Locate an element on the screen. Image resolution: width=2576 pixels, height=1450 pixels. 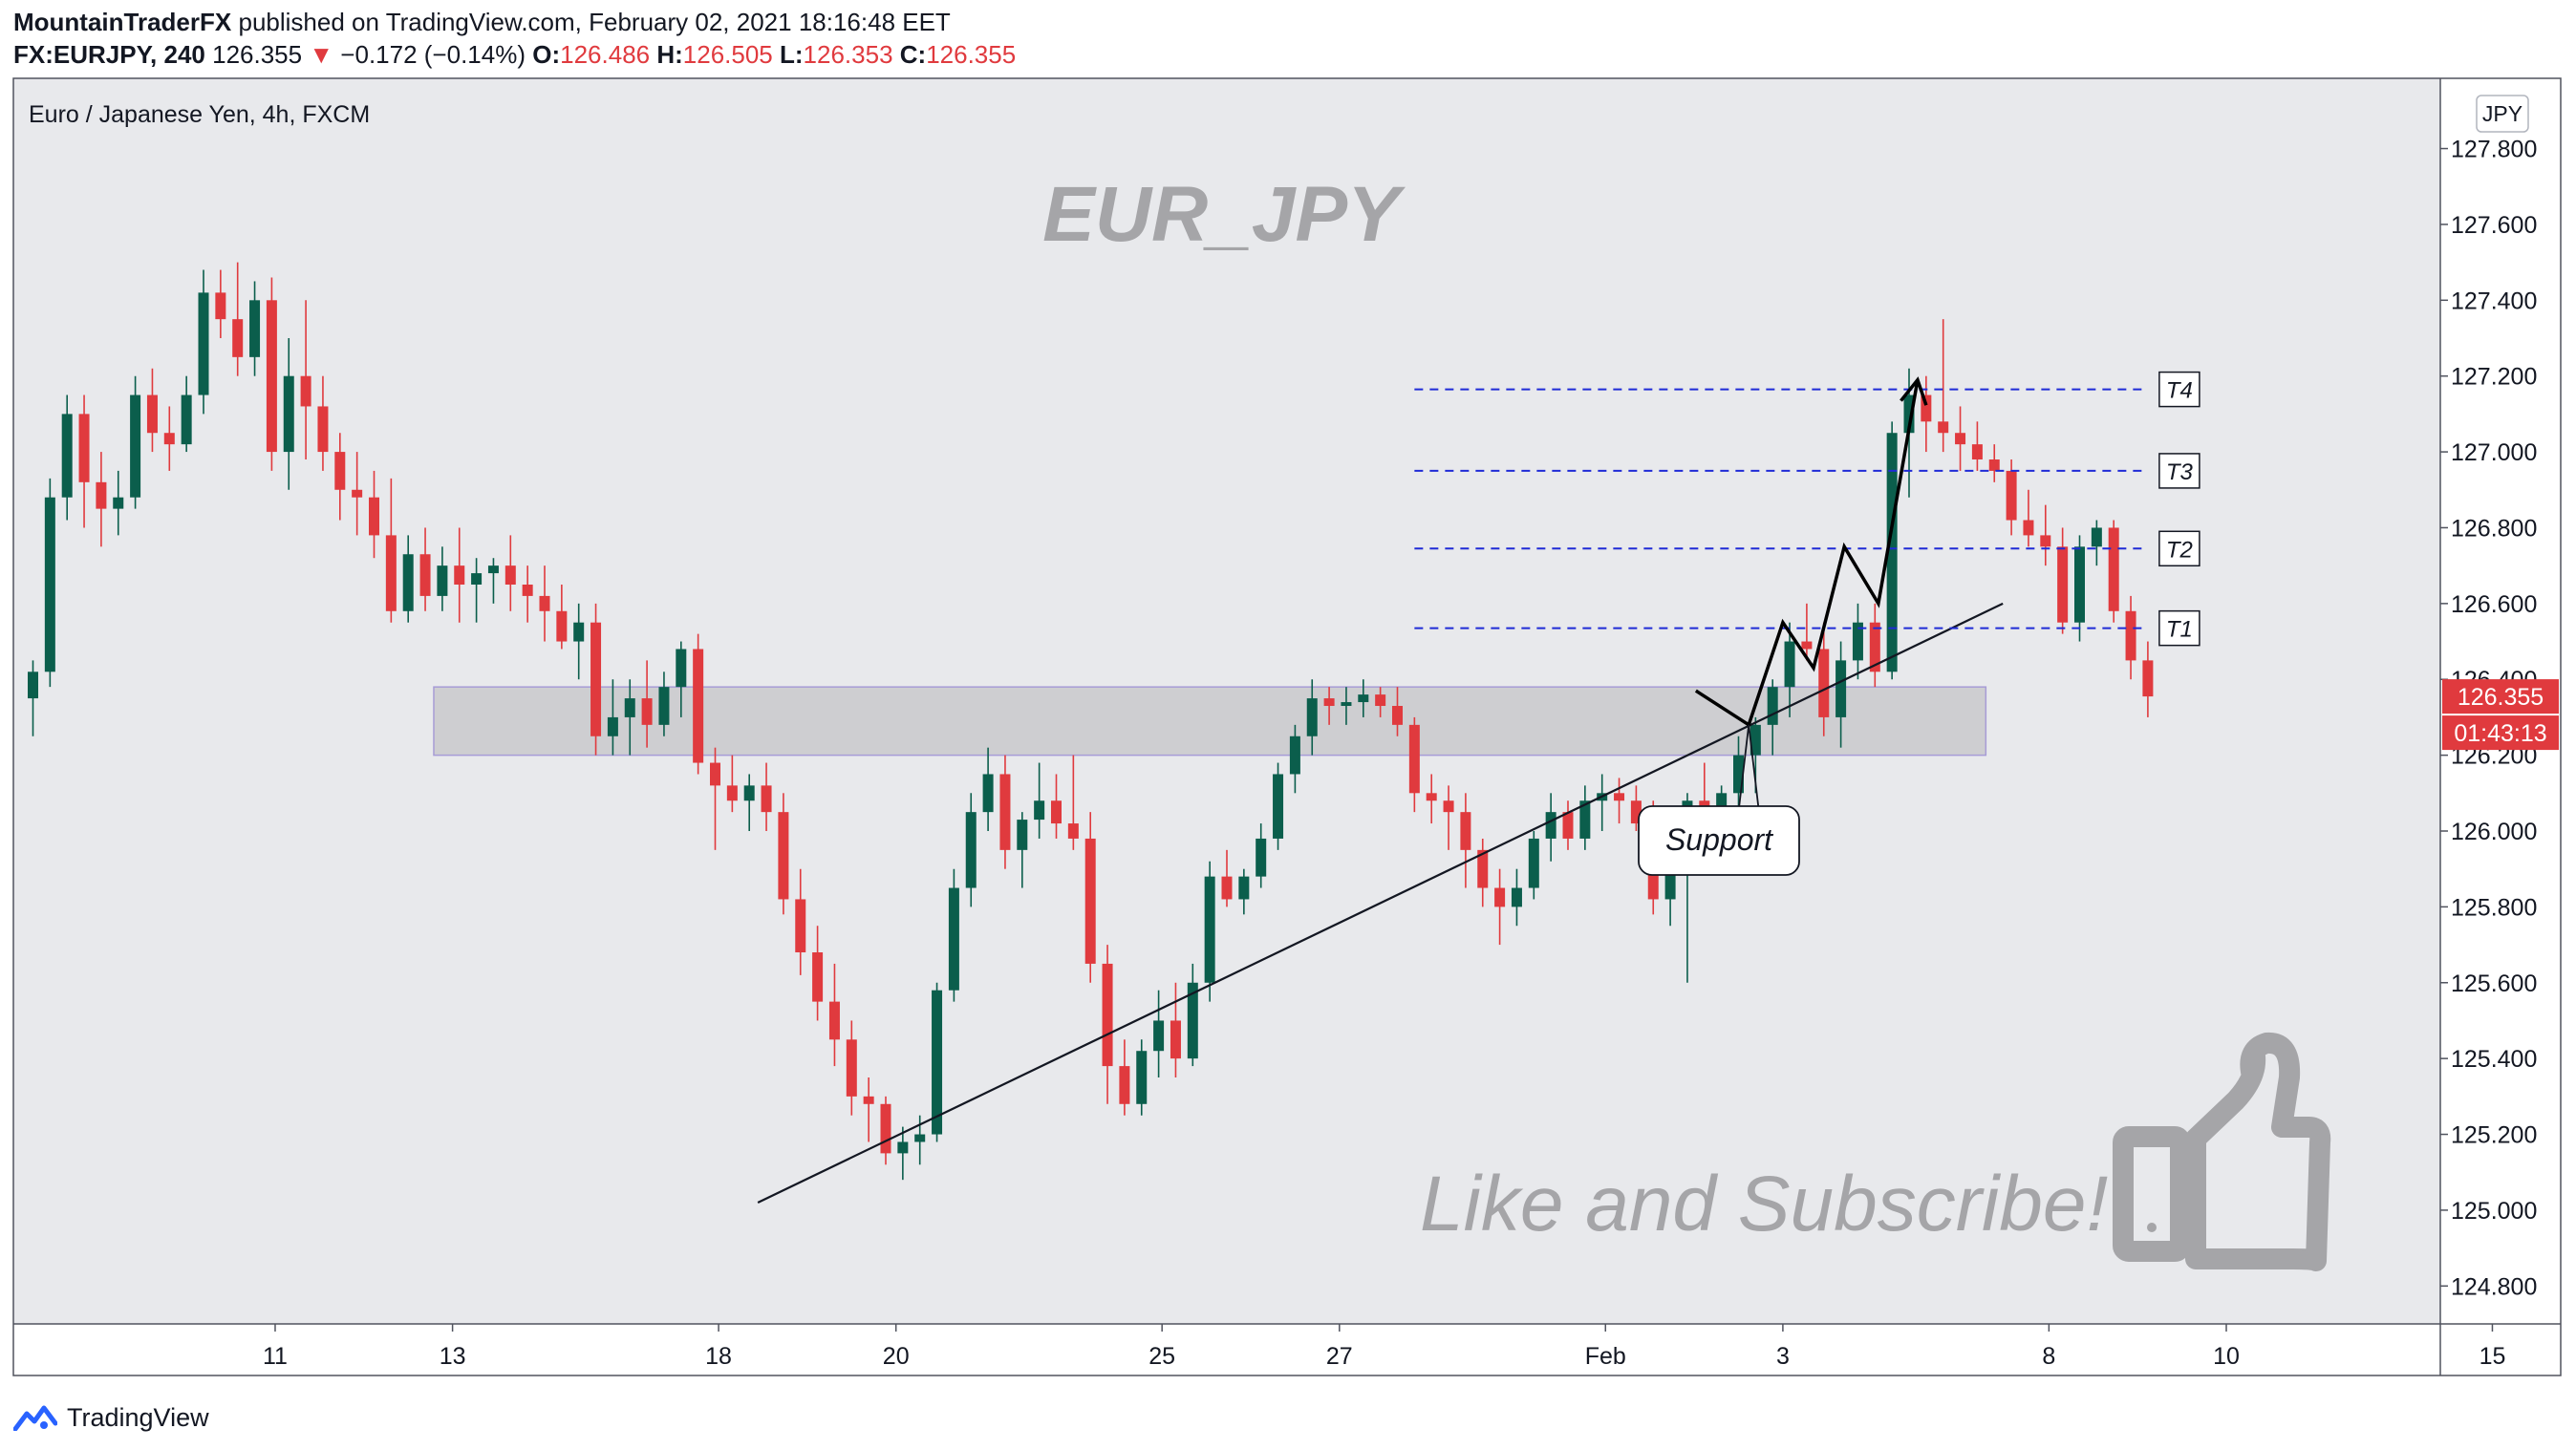
support-zone is located at coordinates (1210, 721).